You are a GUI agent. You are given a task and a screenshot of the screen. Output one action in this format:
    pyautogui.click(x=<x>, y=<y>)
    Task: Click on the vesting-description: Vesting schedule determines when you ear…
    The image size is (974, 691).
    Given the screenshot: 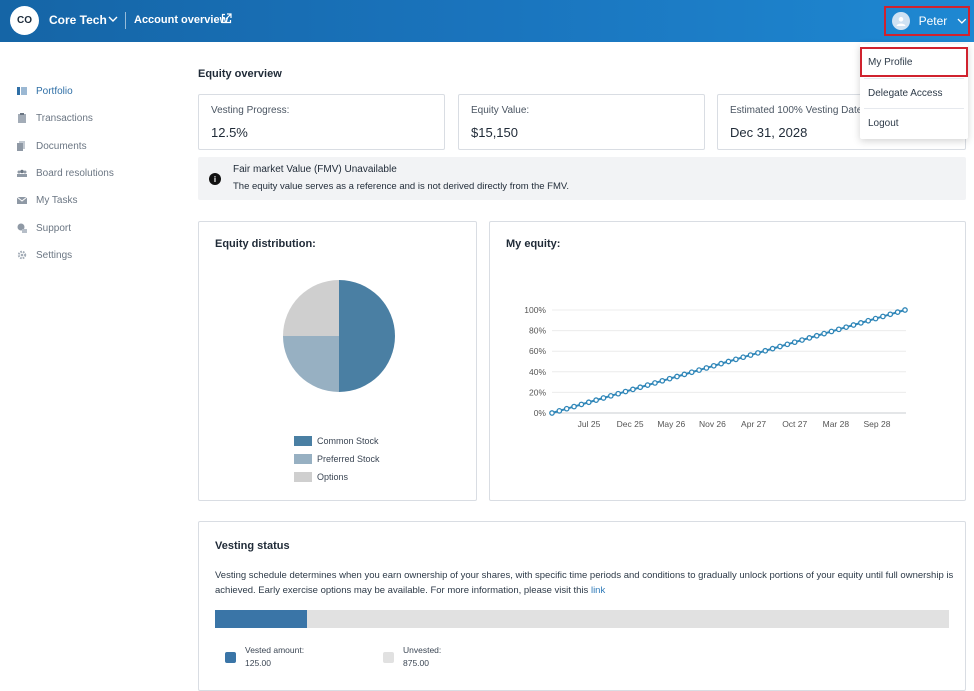 What is the action you would take?
    pyautogui.click(x=587, y=583)
    